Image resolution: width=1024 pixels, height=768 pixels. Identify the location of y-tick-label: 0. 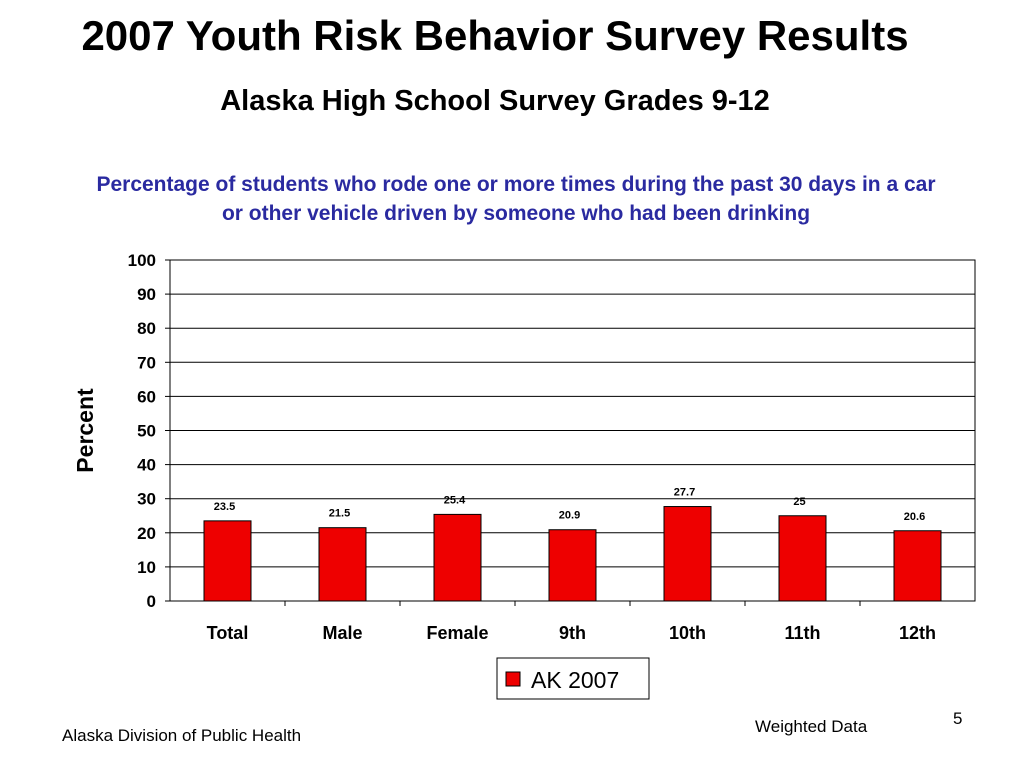
(151, 601).